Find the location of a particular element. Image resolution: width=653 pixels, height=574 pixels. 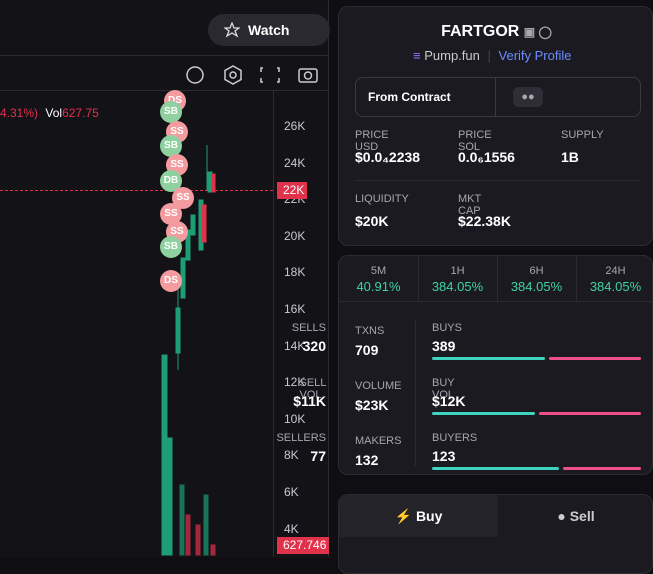

price-tick-label: 14K is located at coordinates (295, 345).